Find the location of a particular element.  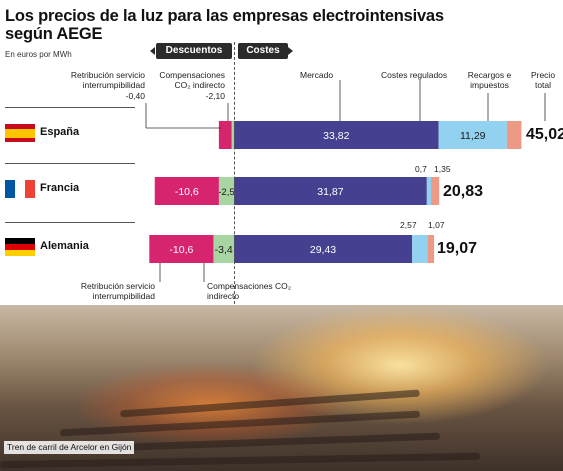

bar-france-compensaciones is located at coordinates (186, 191).